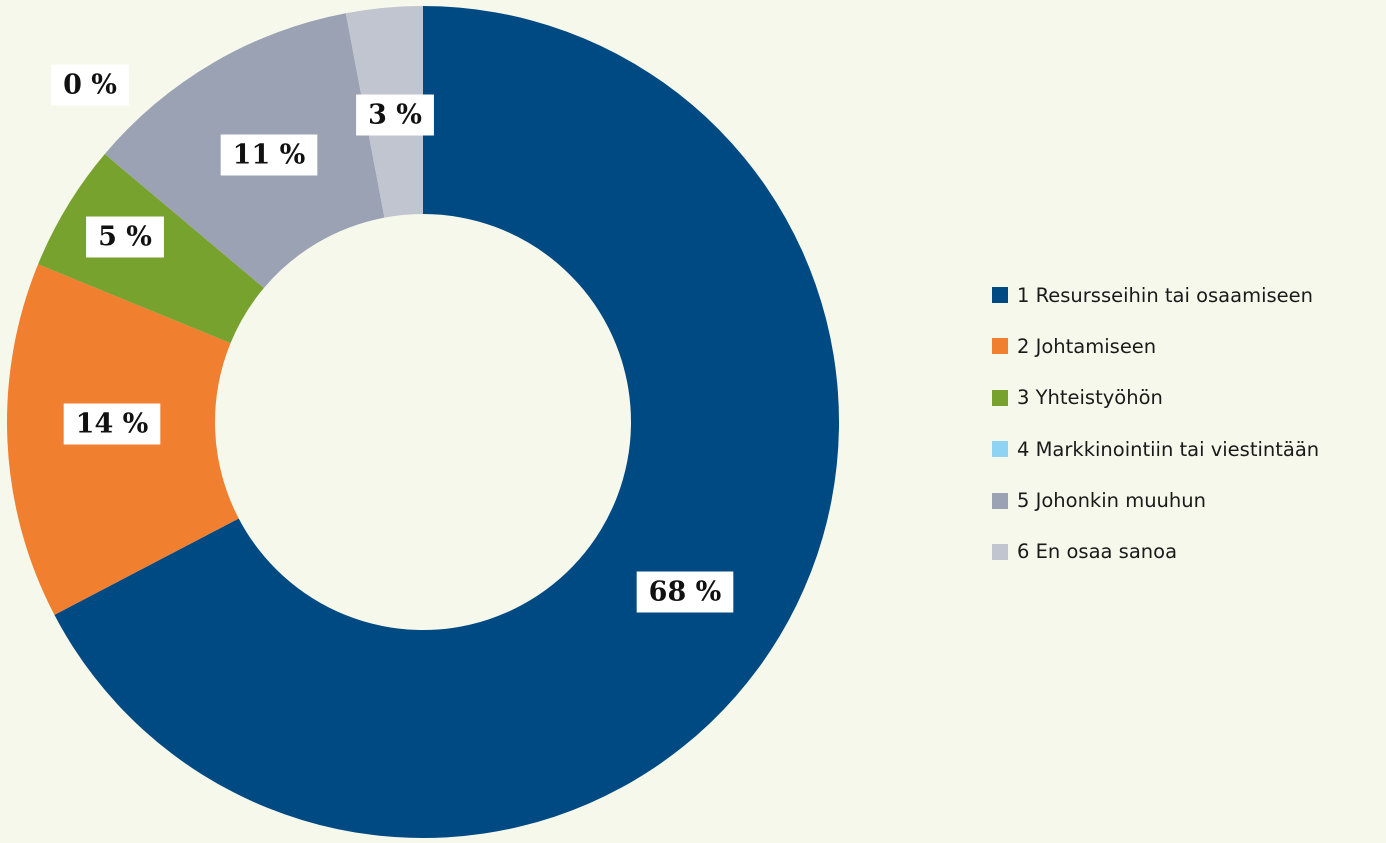  I want to click on data-label-text: 68 %, so click(685, 592).